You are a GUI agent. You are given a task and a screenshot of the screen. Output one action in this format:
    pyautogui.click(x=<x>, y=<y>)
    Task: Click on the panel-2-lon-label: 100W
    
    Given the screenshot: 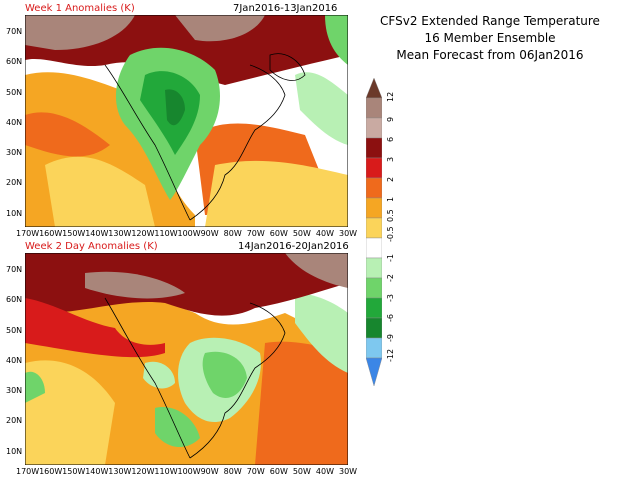 What is the action you would take?
    pyautogui.click(x=189, y=471)
    